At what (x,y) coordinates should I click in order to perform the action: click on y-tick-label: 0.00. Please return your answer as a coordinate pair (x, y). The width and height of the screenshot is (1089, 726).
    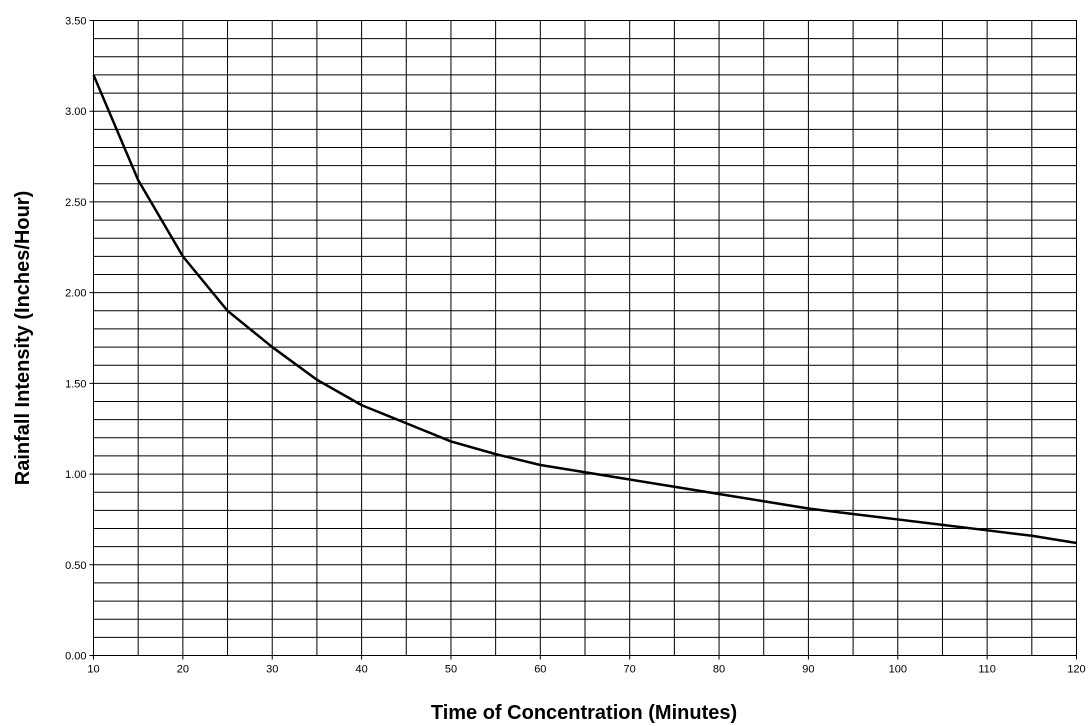
    Looking at the image, I should click on (75, 657).